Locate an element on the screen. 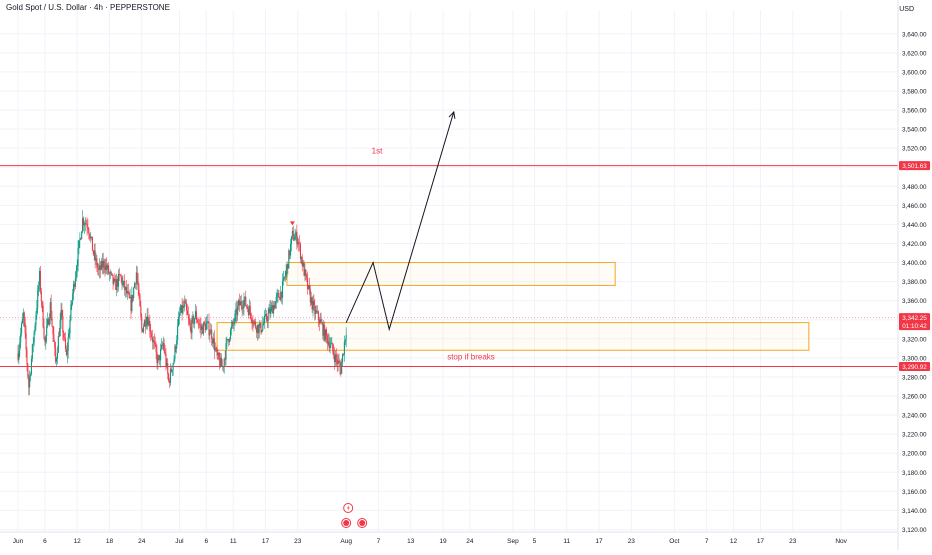  x-tick-label: 23 is located at coordinates (632, 541).